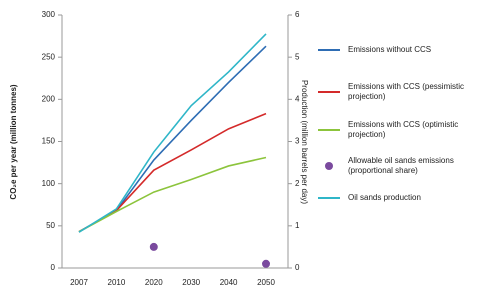  What do you see at coordinates (297, 141) in the screenshot?
I see `y2-tick-label: 3` at bounding box center [297, 141].